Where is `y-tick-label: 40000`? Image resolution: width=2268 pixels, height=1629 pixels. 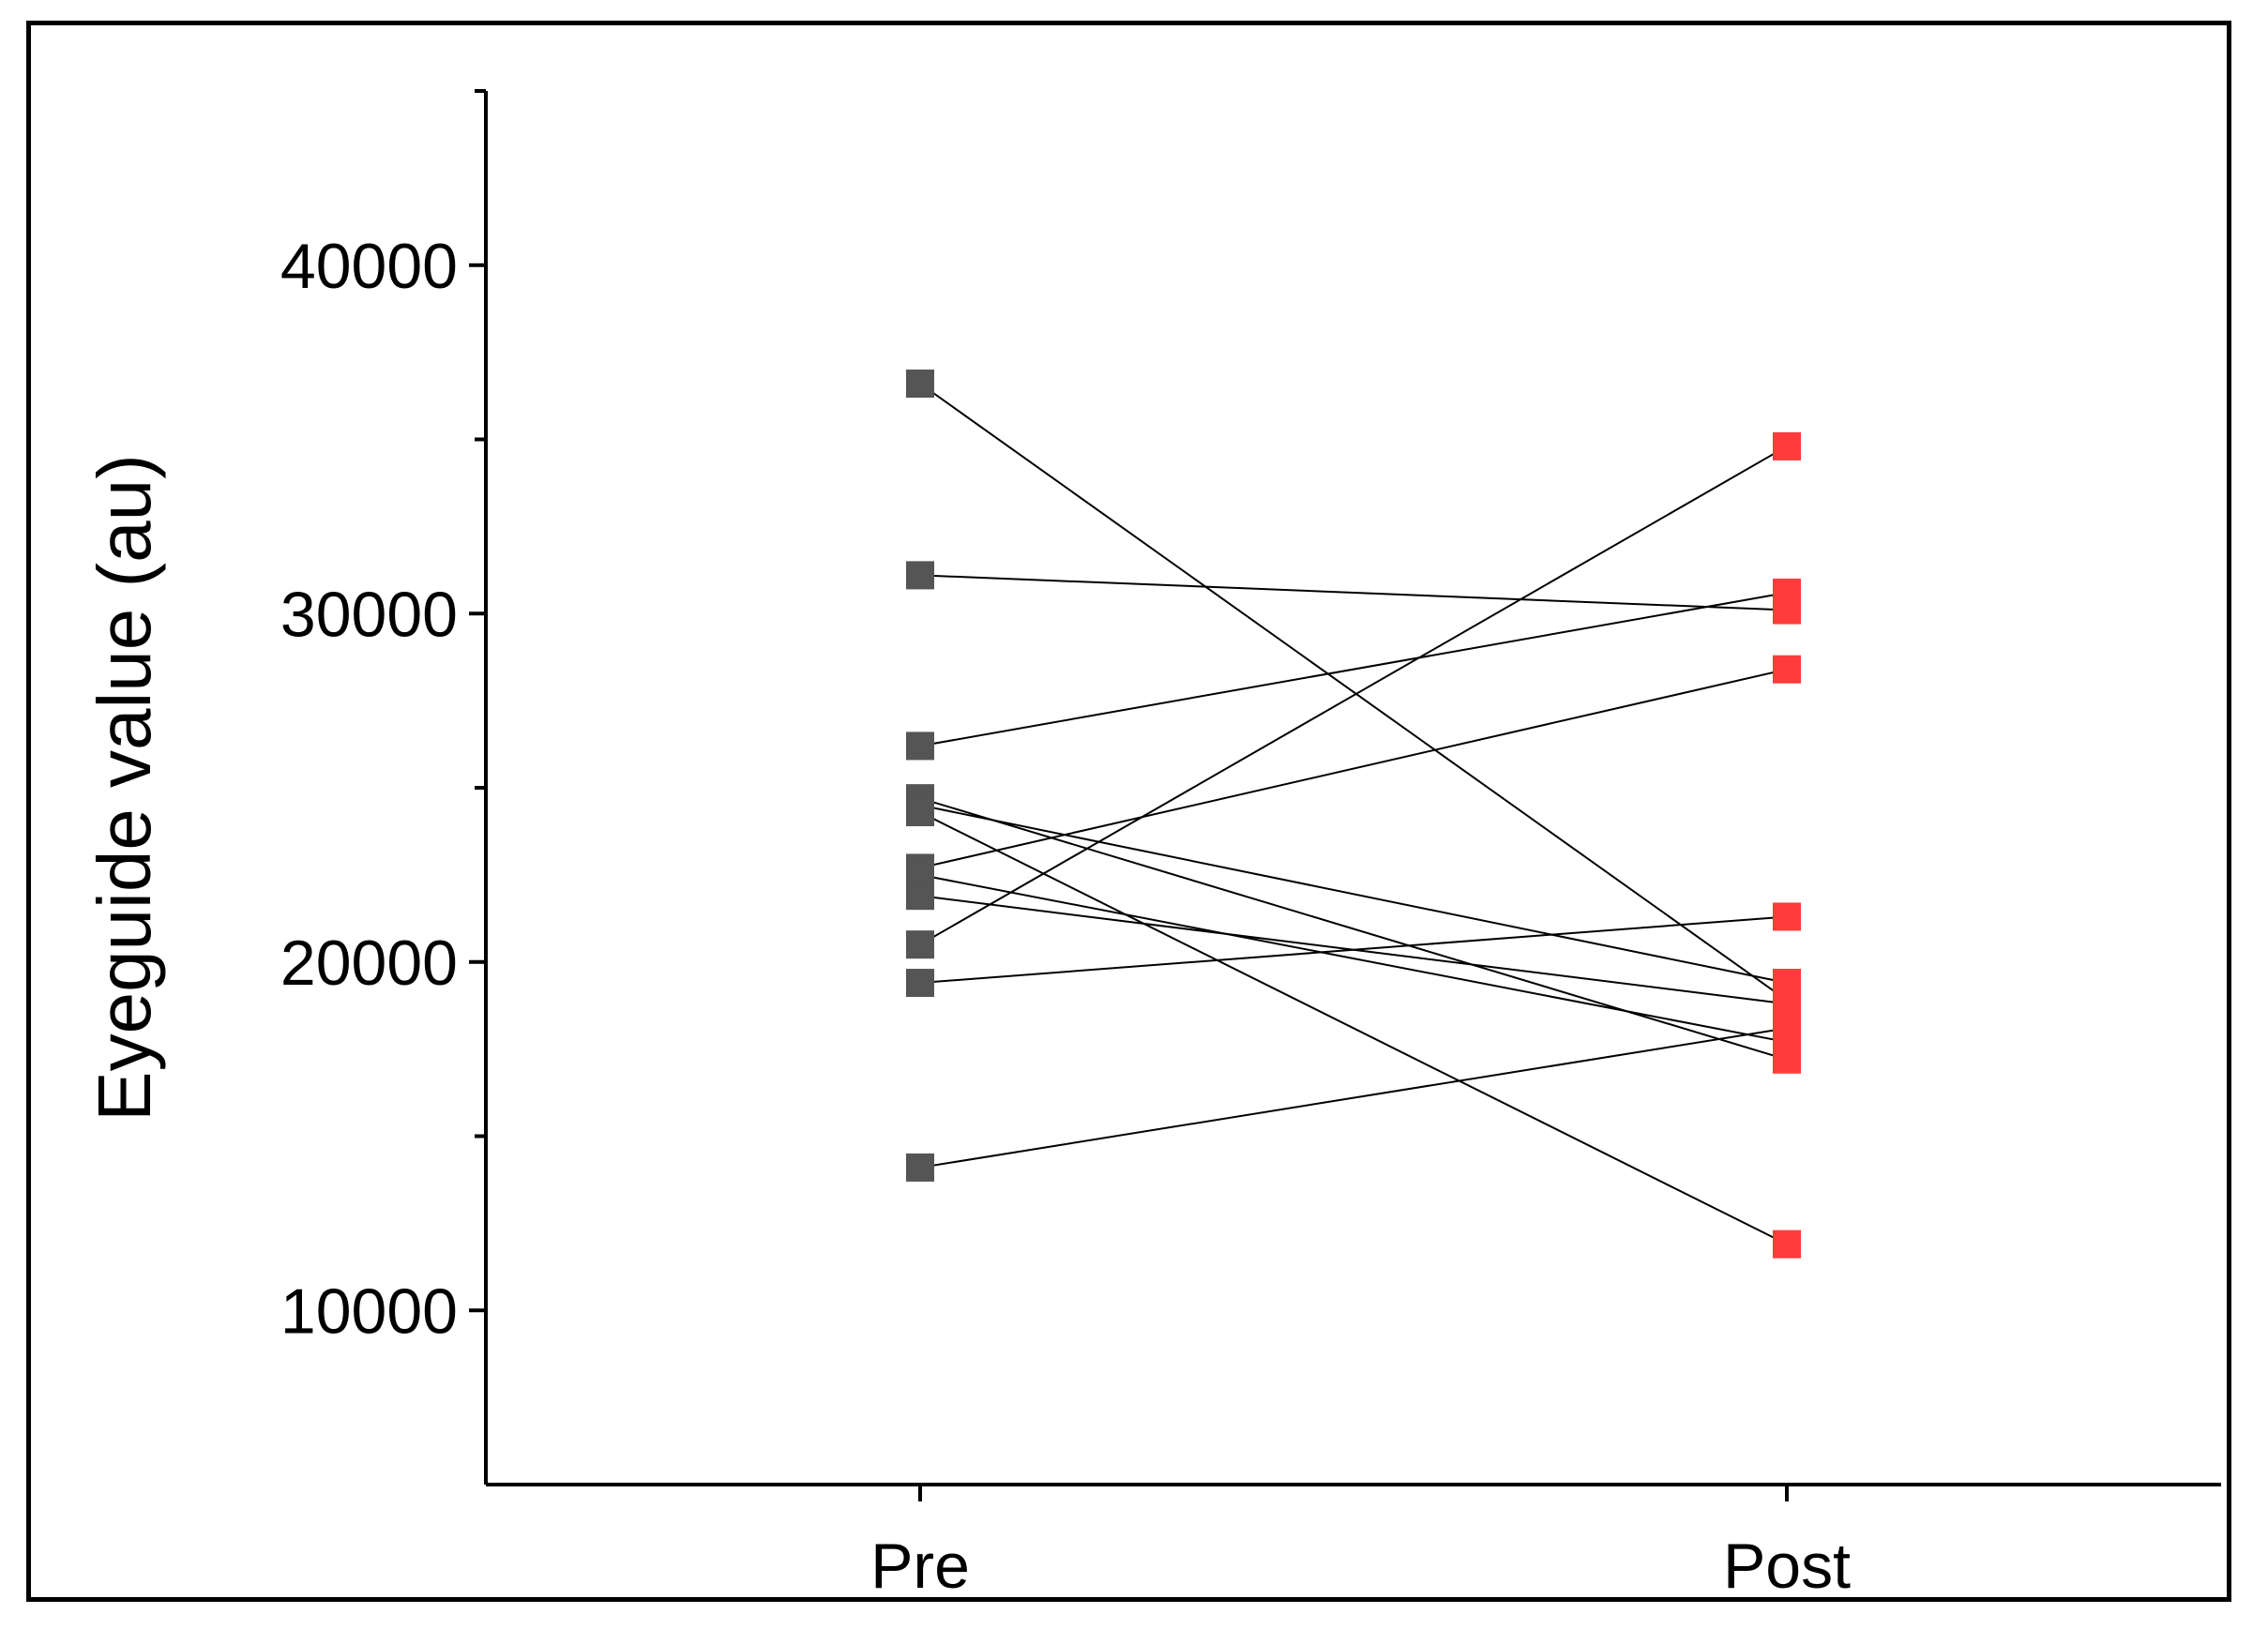 y-tick-label: 40000 is located at coordinates (369, 266).